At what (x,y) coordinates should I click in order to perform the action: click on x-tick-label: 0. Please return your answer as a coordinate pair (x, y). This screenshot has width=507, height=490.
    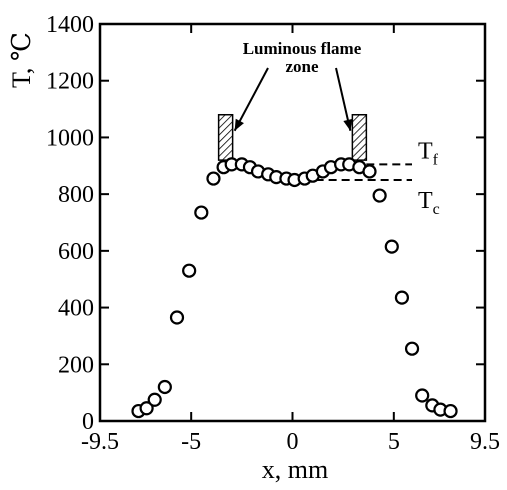
    Looking at the image, I should click on (293, 442).